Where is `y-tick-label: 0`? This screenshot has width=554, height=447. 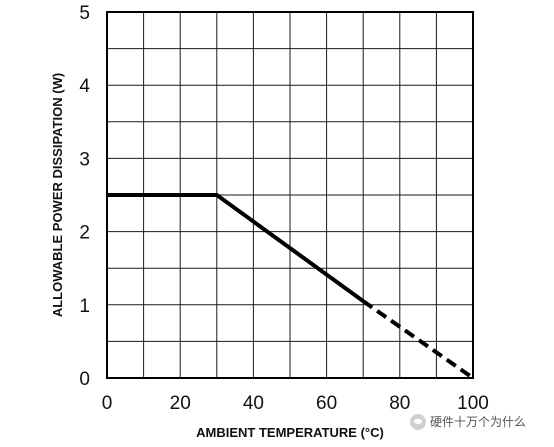 y-tick-label: 0 is located at coordinates (84, 379).